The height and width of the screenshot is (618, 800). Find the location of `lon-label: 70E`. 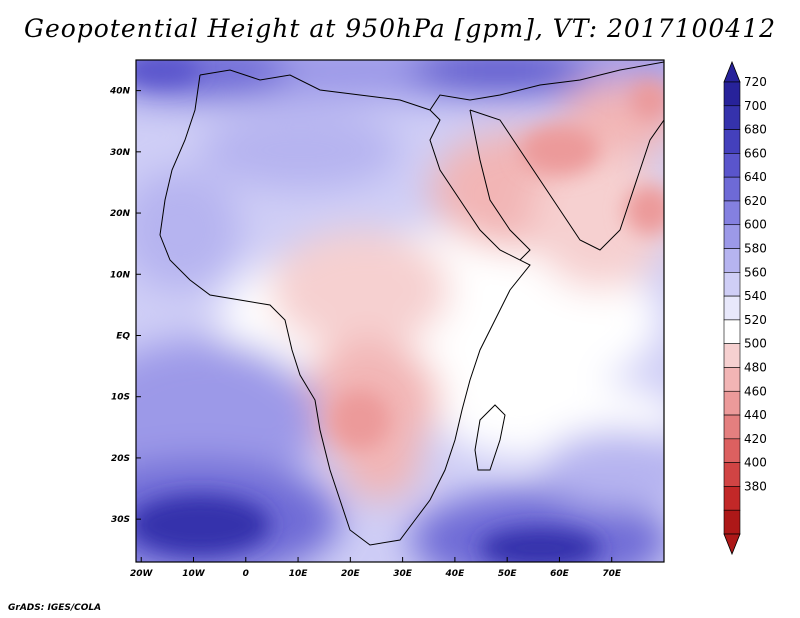

lon-label: 70E is located at coordinates (612, 574).